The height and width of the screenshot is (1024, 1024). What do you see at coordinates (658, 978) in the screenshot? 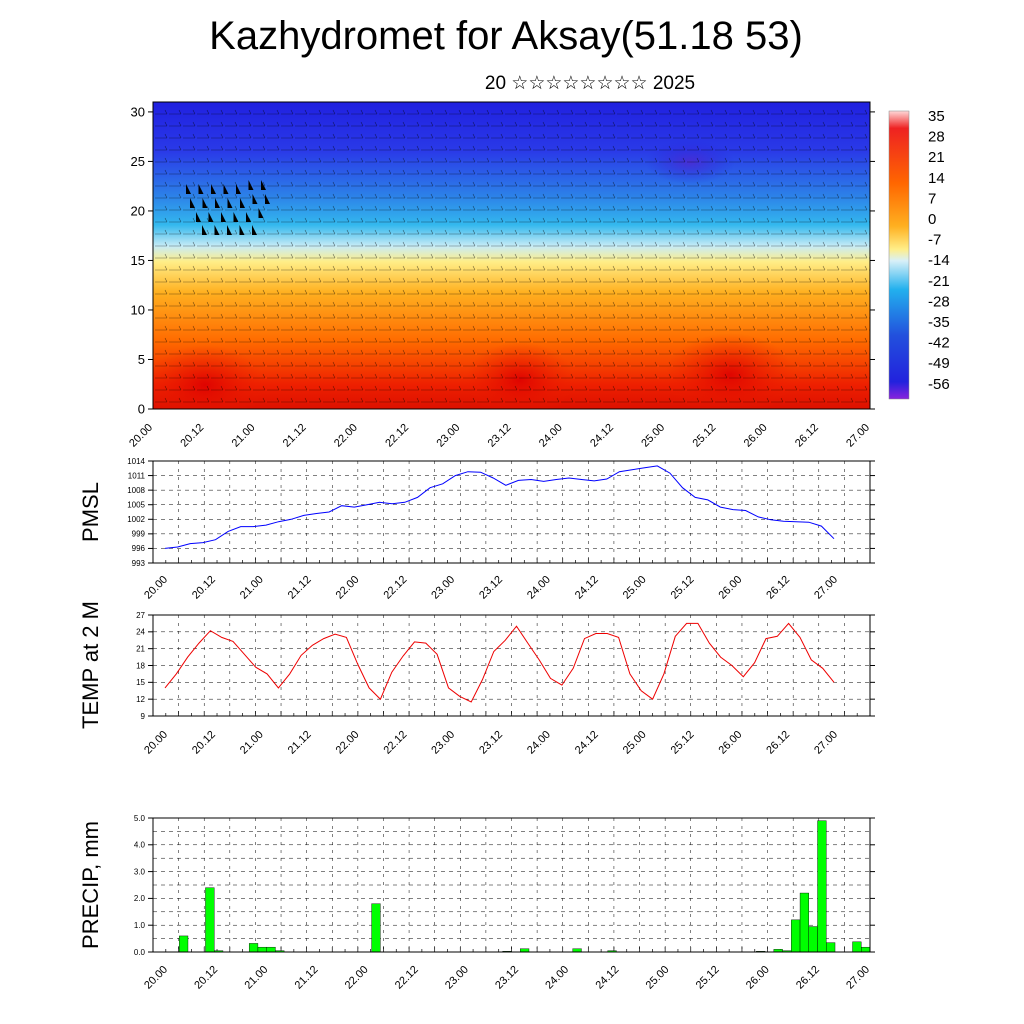
I see `precip-x-tick-label: 25.00` at bounding box center [658, 978].